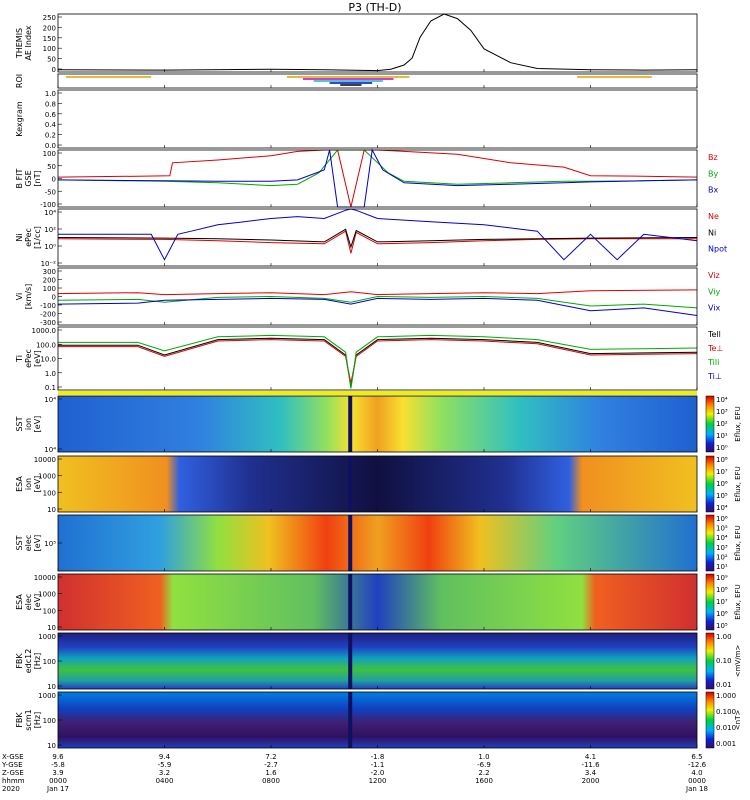 This screenshot has height=800, width=750. I want to click on x-axis-row-label: Y-GSE, so click(12, 765).